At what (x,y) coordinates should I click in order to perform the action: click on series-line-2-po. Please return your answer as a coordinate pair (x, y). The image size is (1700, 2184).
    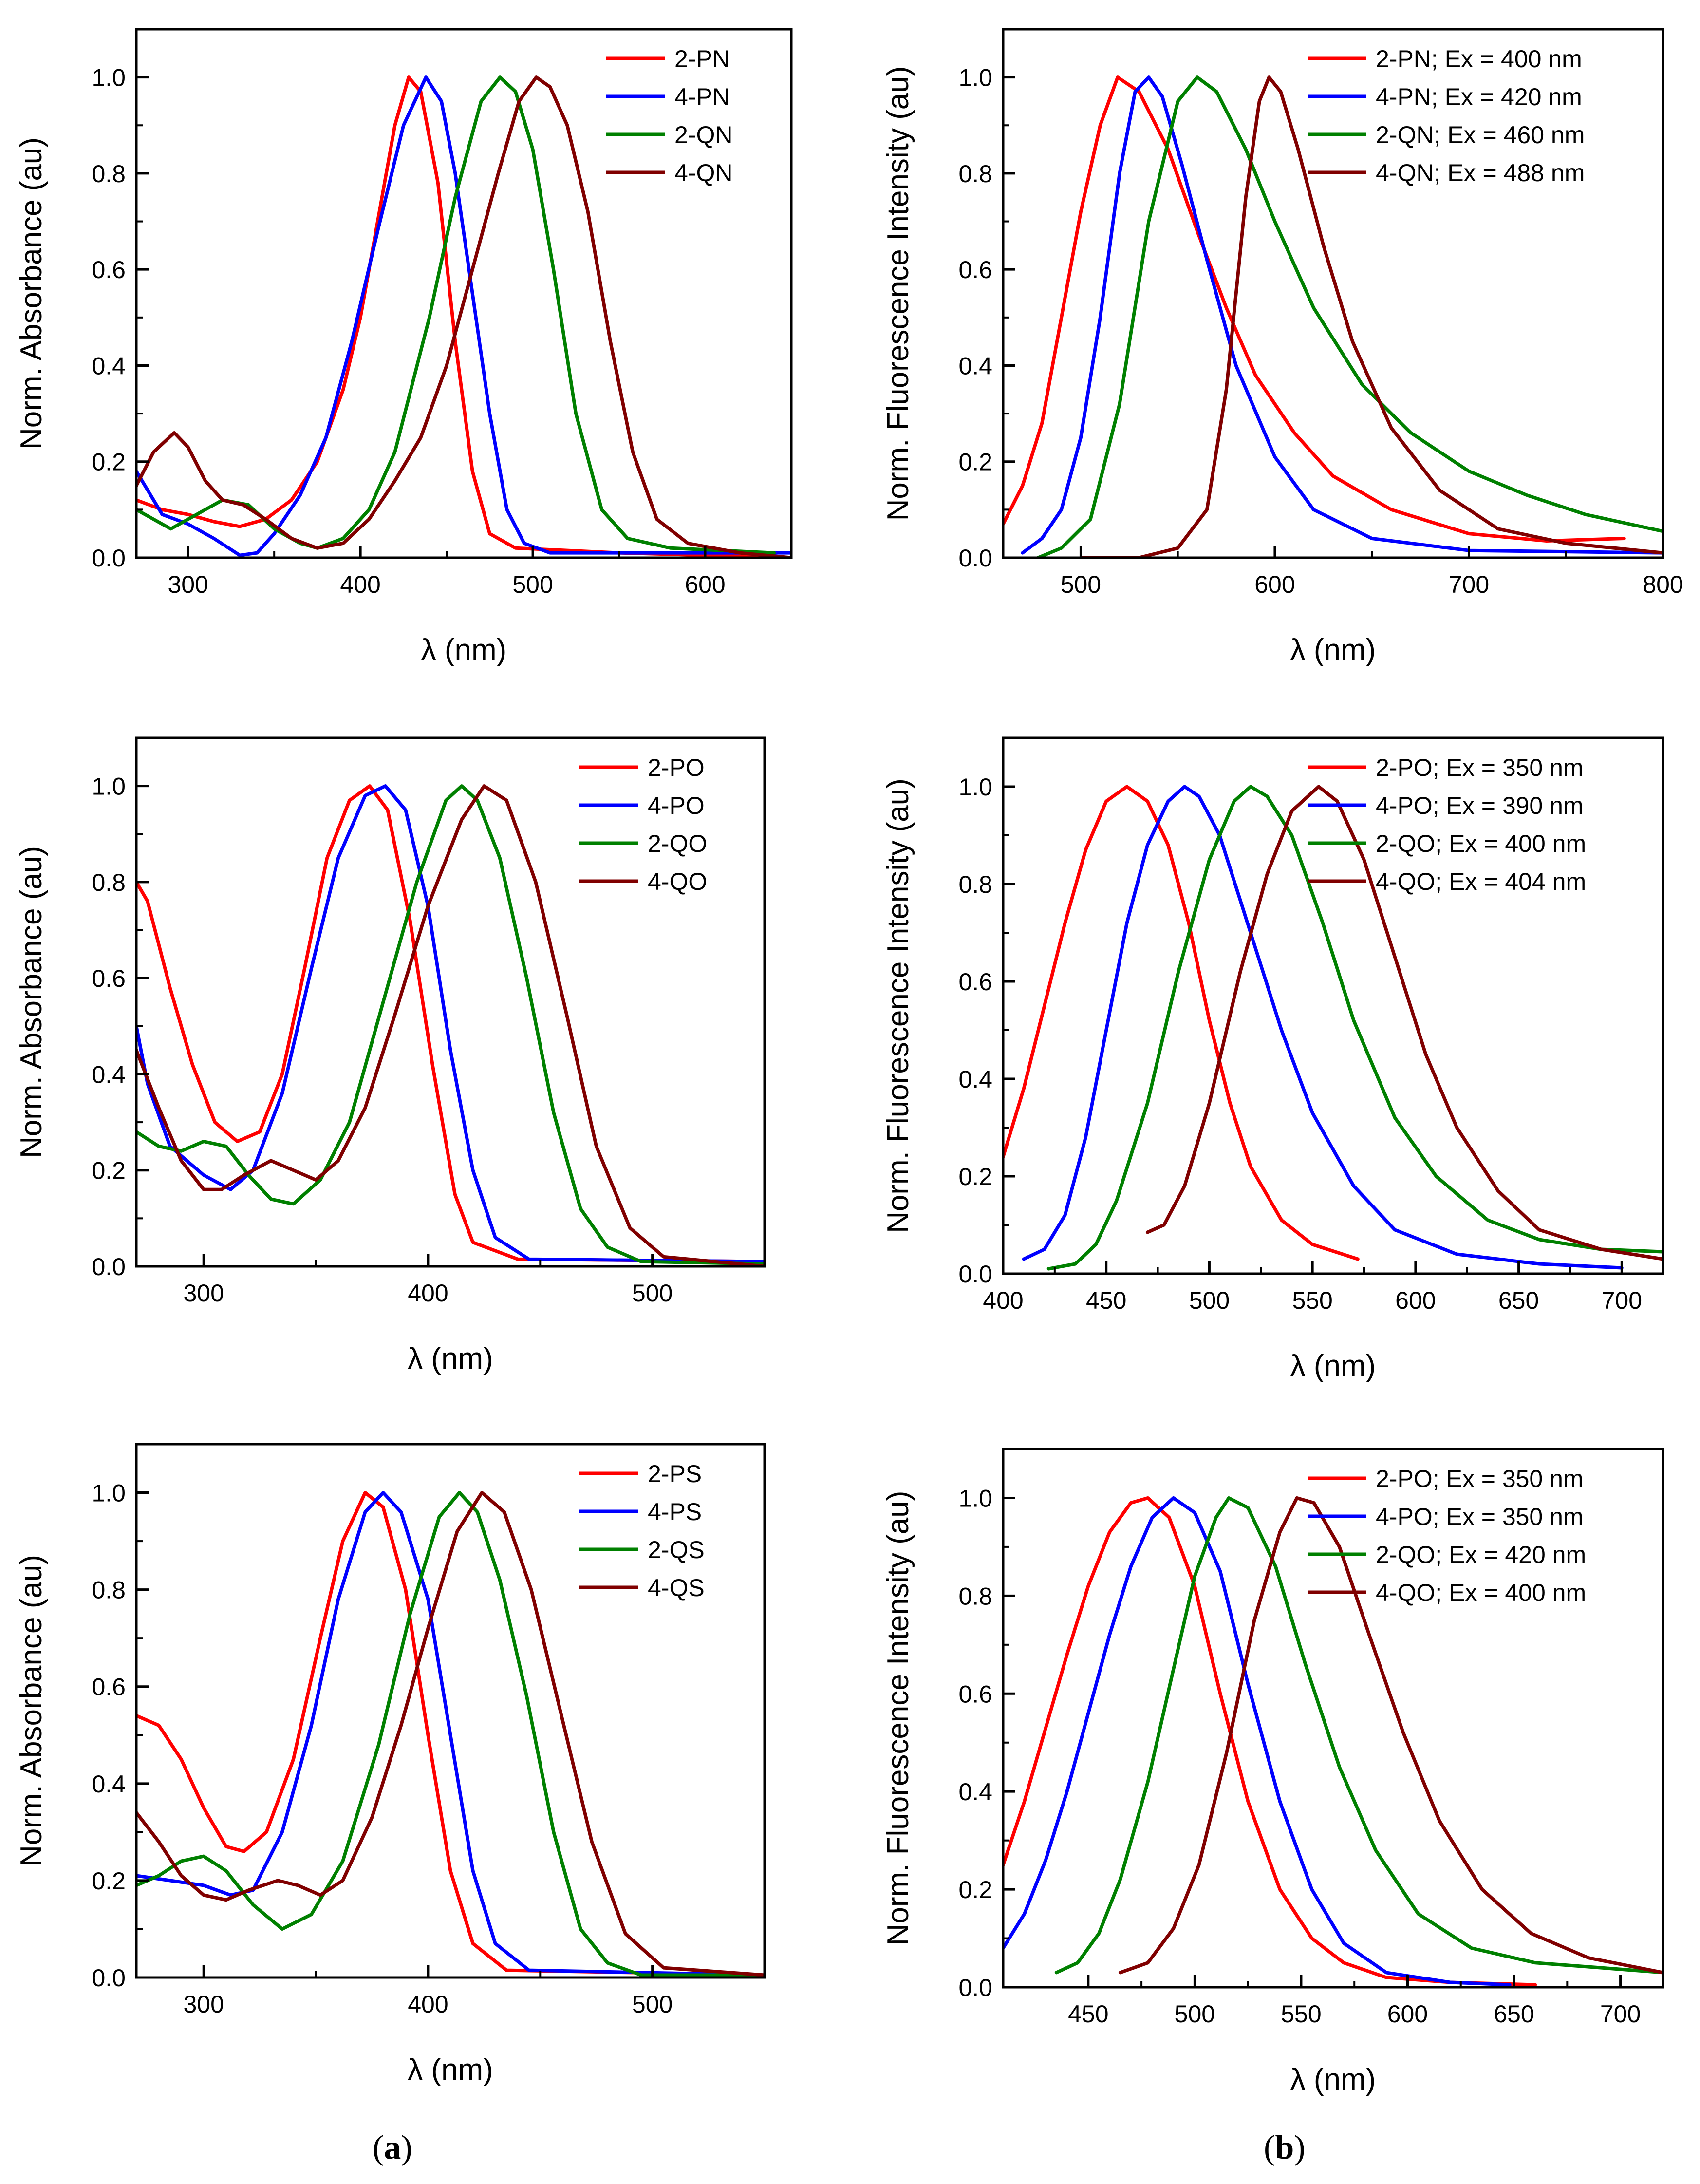
    Looking at the image, I should click on (451, 1023).